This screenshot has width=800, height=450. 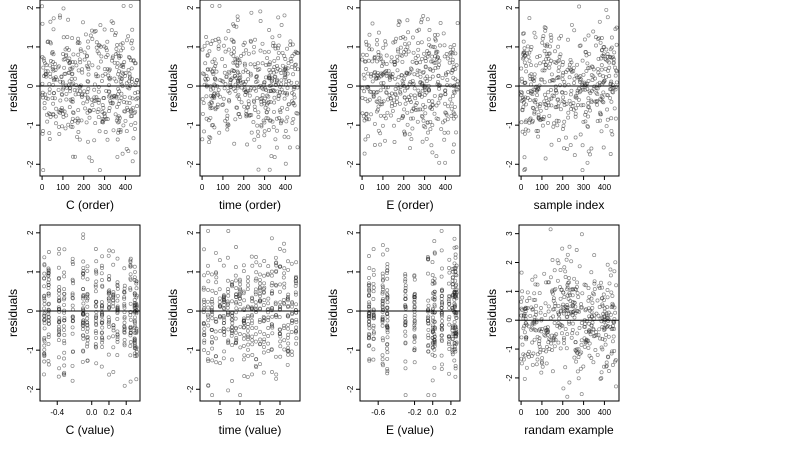 What do you see at coordinates (190, 7) in the screenshot?
I see `y-tick-label: 2` at bounding box center [190, 7].